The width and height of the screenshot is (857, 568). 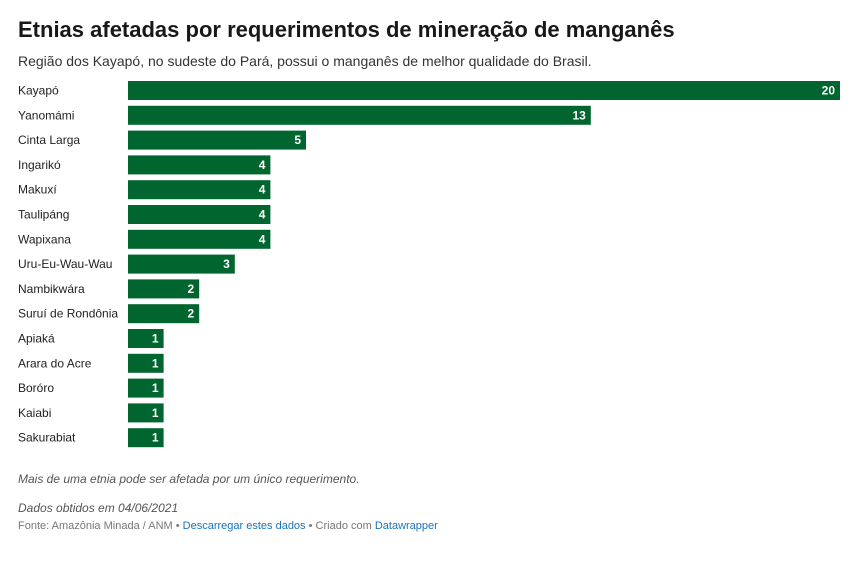 I want to click on bar-row: Wapixana 4, so click(x=144, y=239).